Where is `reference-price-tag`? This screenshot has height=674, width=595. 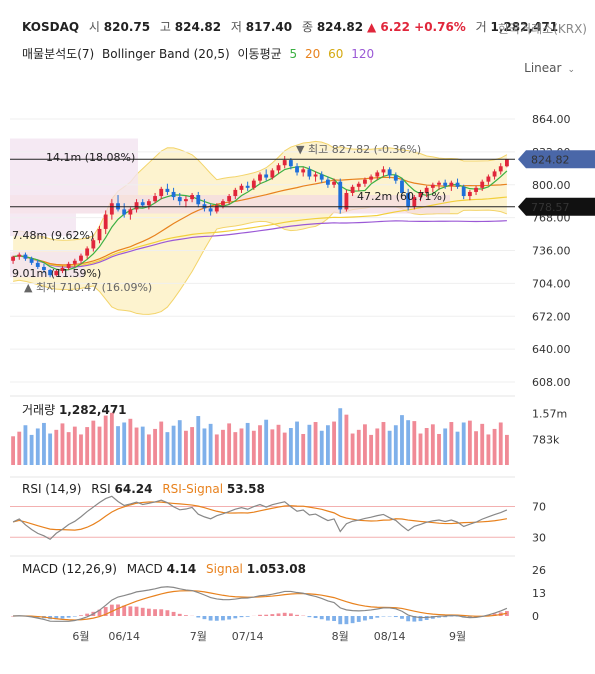 reference-price-tag is located at coordinates (556, 206).